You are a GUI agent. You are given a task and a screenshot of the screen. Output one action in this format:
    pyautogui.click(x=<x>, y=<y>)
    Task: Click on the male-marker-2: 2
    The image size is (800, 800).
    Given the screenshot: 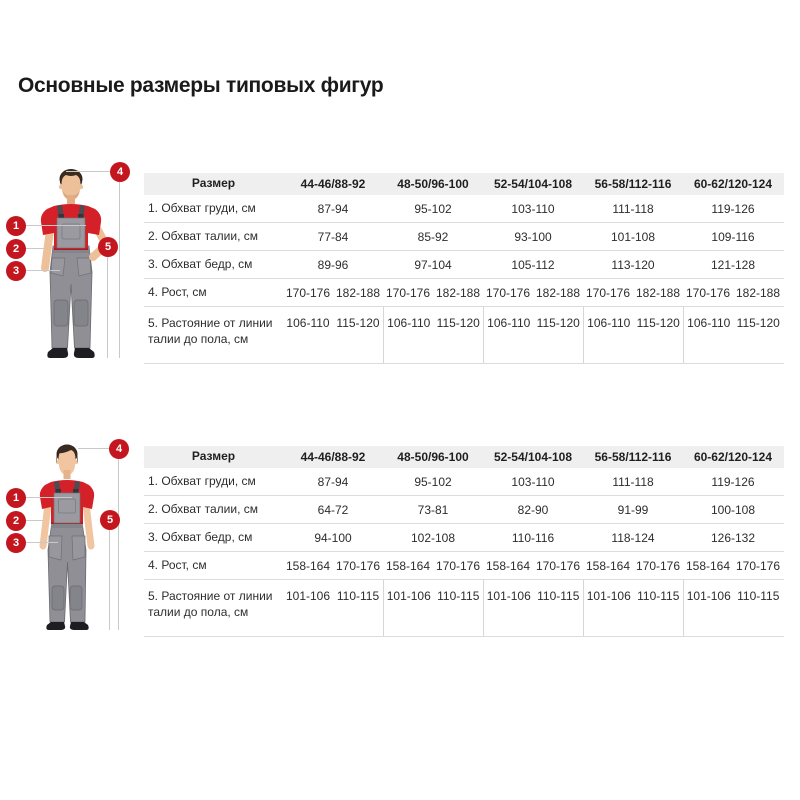 What is the action you would take?
    pyautogui.click(x=16, y=249)
    